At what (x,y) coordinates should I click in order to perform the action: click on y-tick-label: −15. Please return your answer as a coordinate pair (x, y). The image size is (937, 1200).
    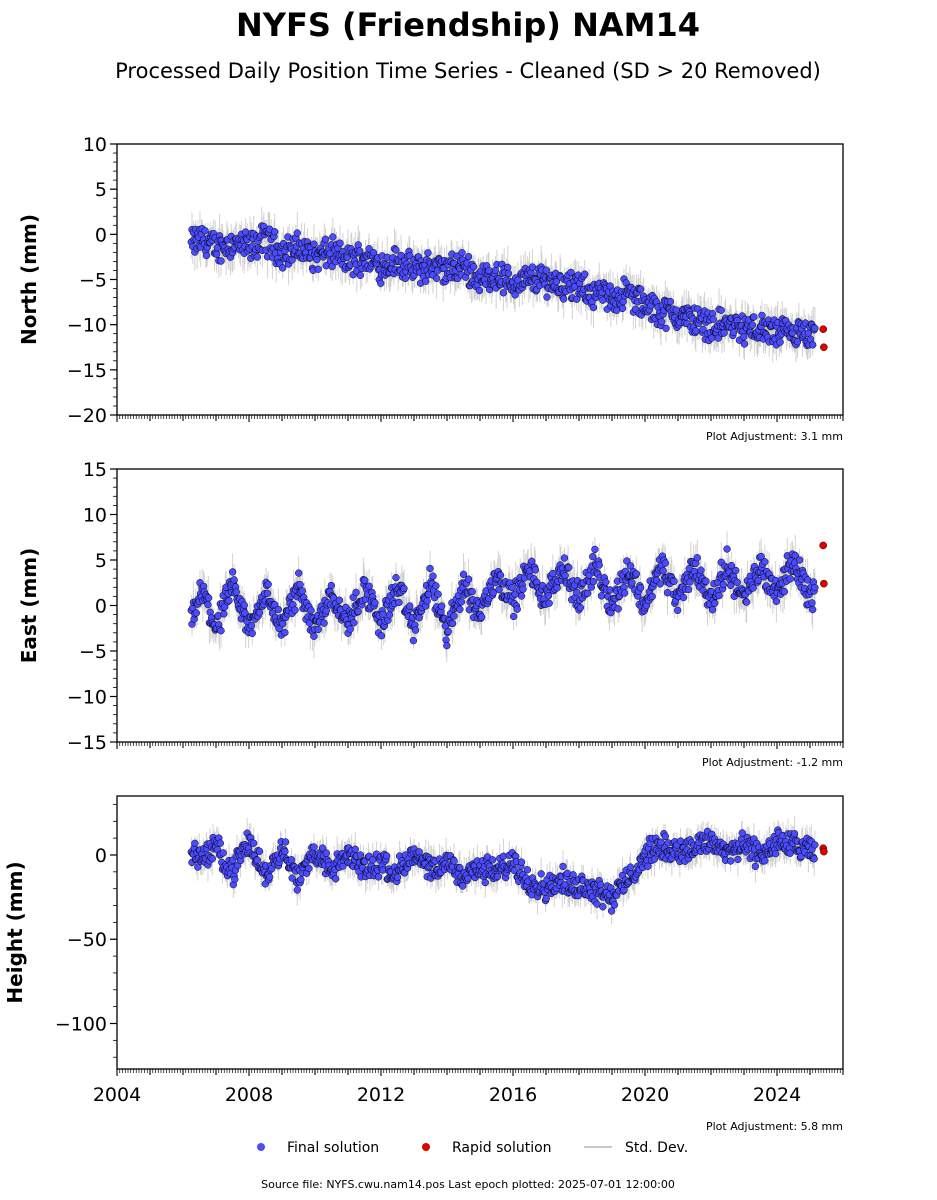
    Looking at the image, I should click on (87, 743).